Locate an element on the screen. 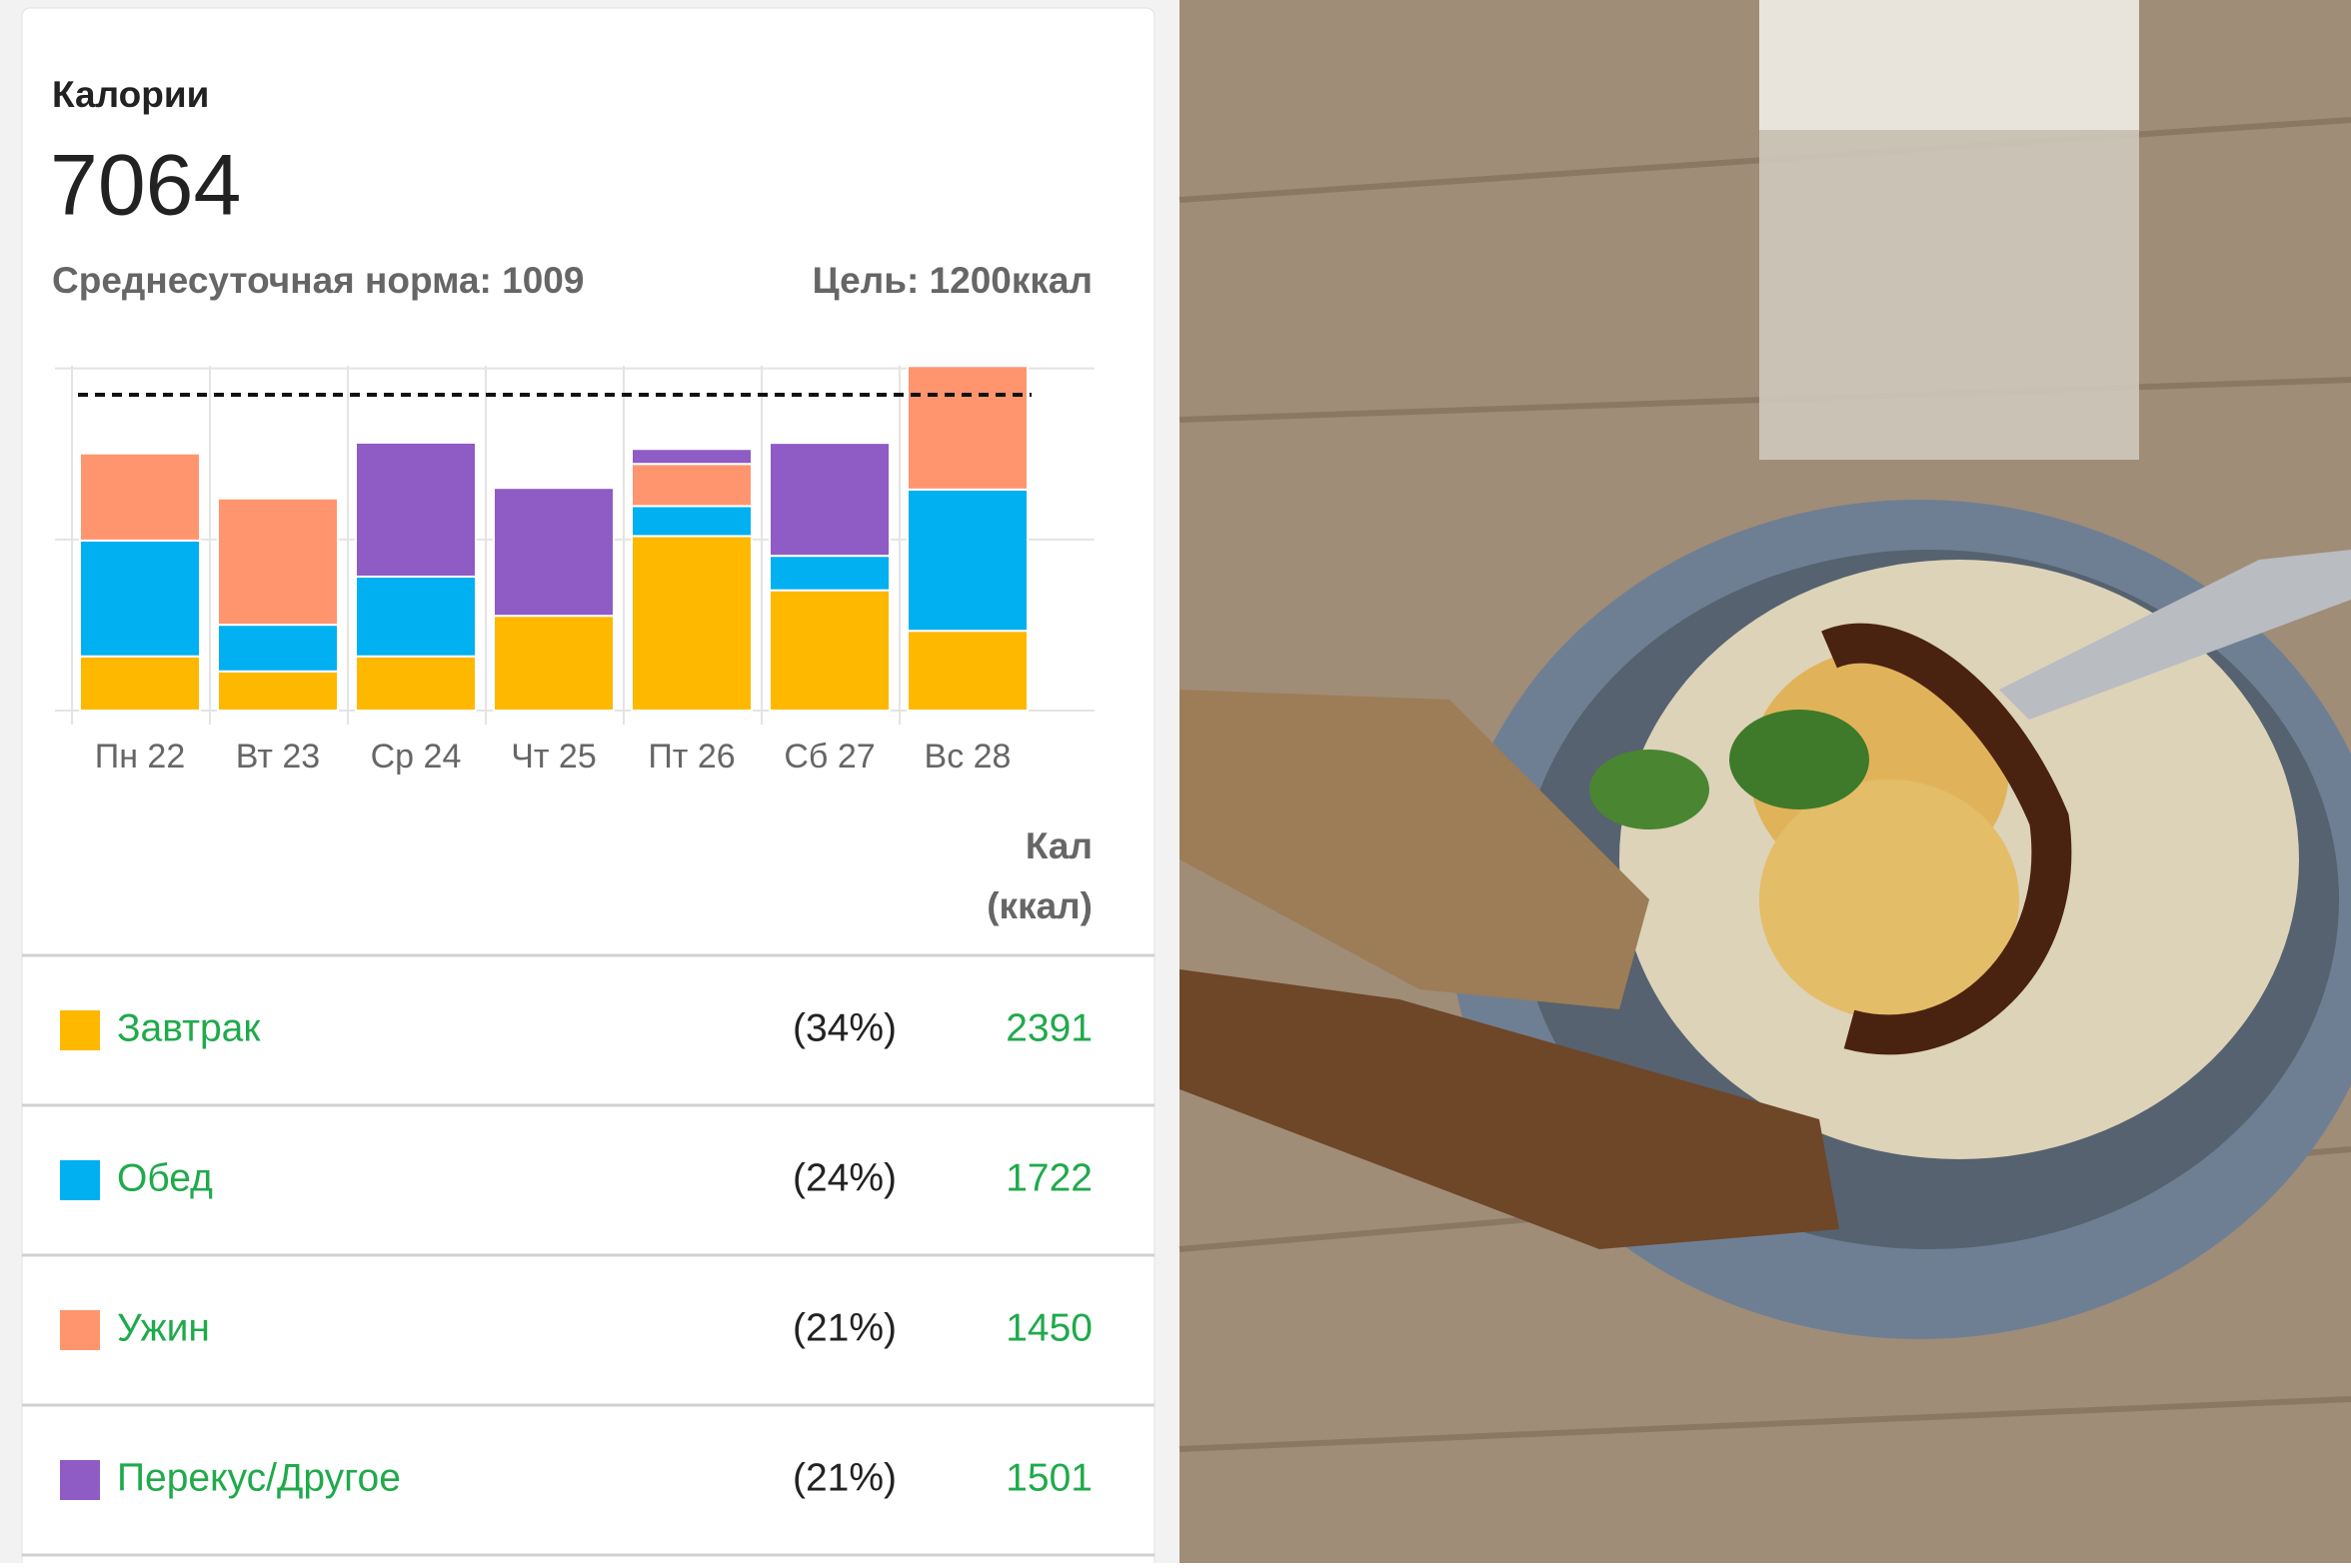  row-value: 1450 is located at coordinates (1049, 1327).